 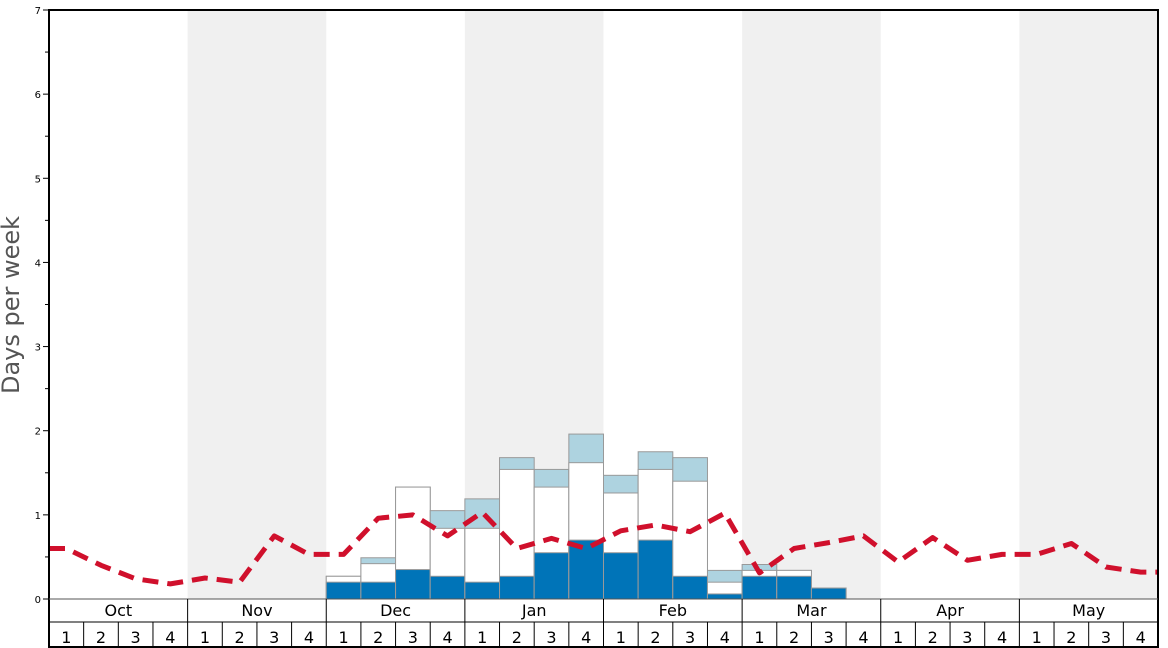 I want to click on y-tick-label: 5, so click(x=38, y=179).